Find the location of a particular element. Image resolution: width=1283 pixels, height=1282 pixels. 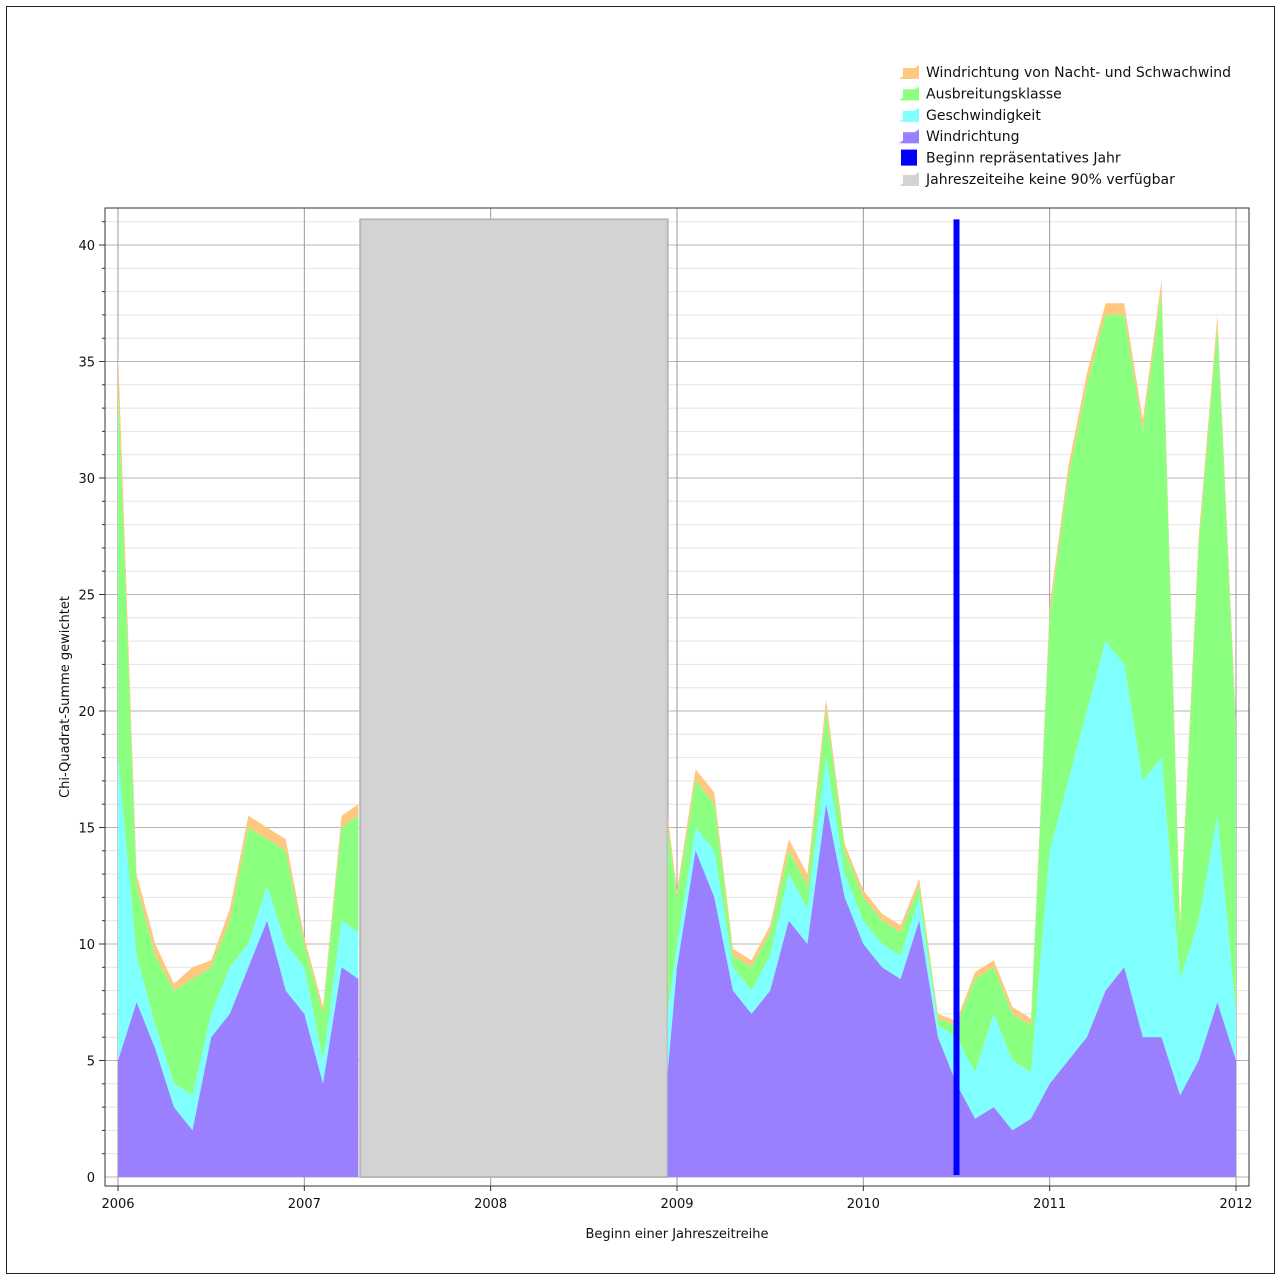

x-tick-label: 2010 is located at coordinates (863, 1204).